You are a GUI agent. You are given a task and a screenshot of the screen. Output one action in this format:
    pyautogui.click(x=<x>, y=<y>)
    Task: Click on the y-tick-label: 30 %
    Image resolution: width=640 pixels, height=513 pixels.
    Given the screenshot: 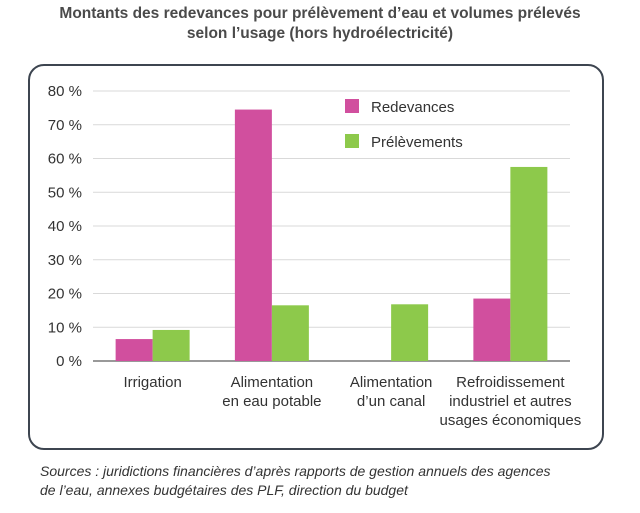 What is the action you would take?
    pyautogui.click(x=65, y=260)
    